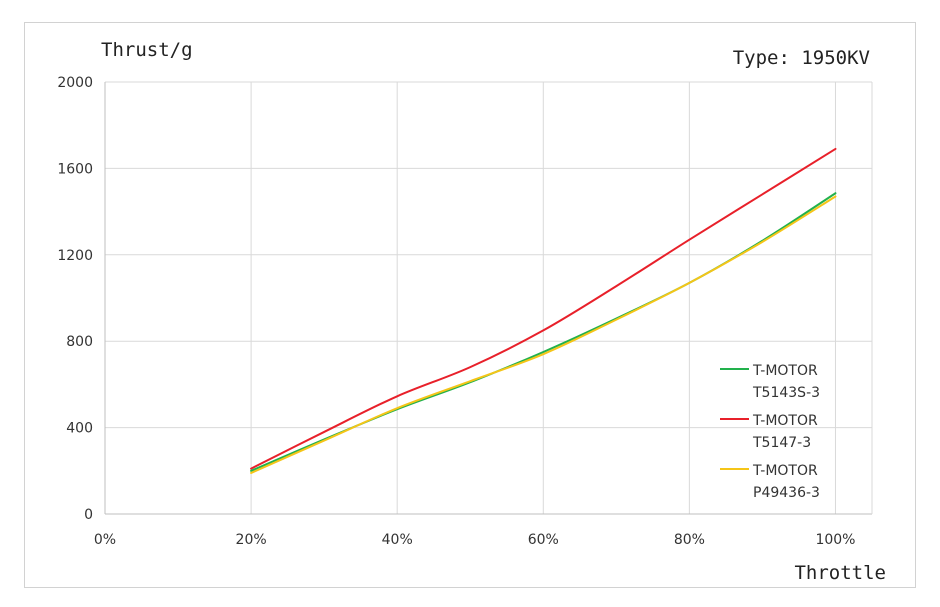 The height and width of the screenshot is (607, 940). Describe the element at coordinates (786, 393) in the screenshot. I see `legend-label-1-line2: T5143S-3` at that location.